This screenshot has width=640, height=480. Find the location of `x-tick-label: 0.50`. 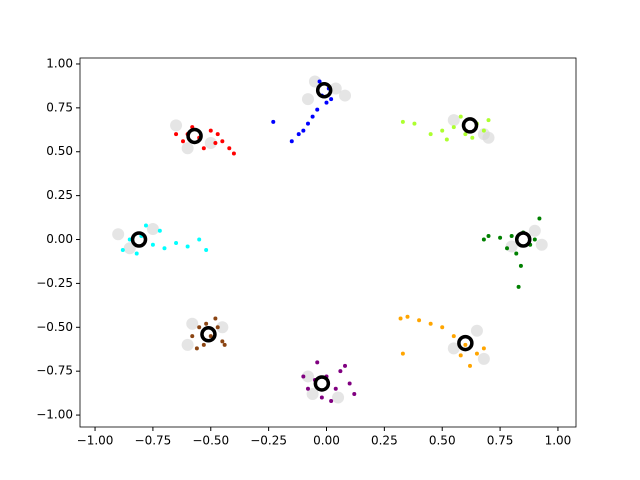

x-tick-label: 0.50 is located at coordinates (442, 441).